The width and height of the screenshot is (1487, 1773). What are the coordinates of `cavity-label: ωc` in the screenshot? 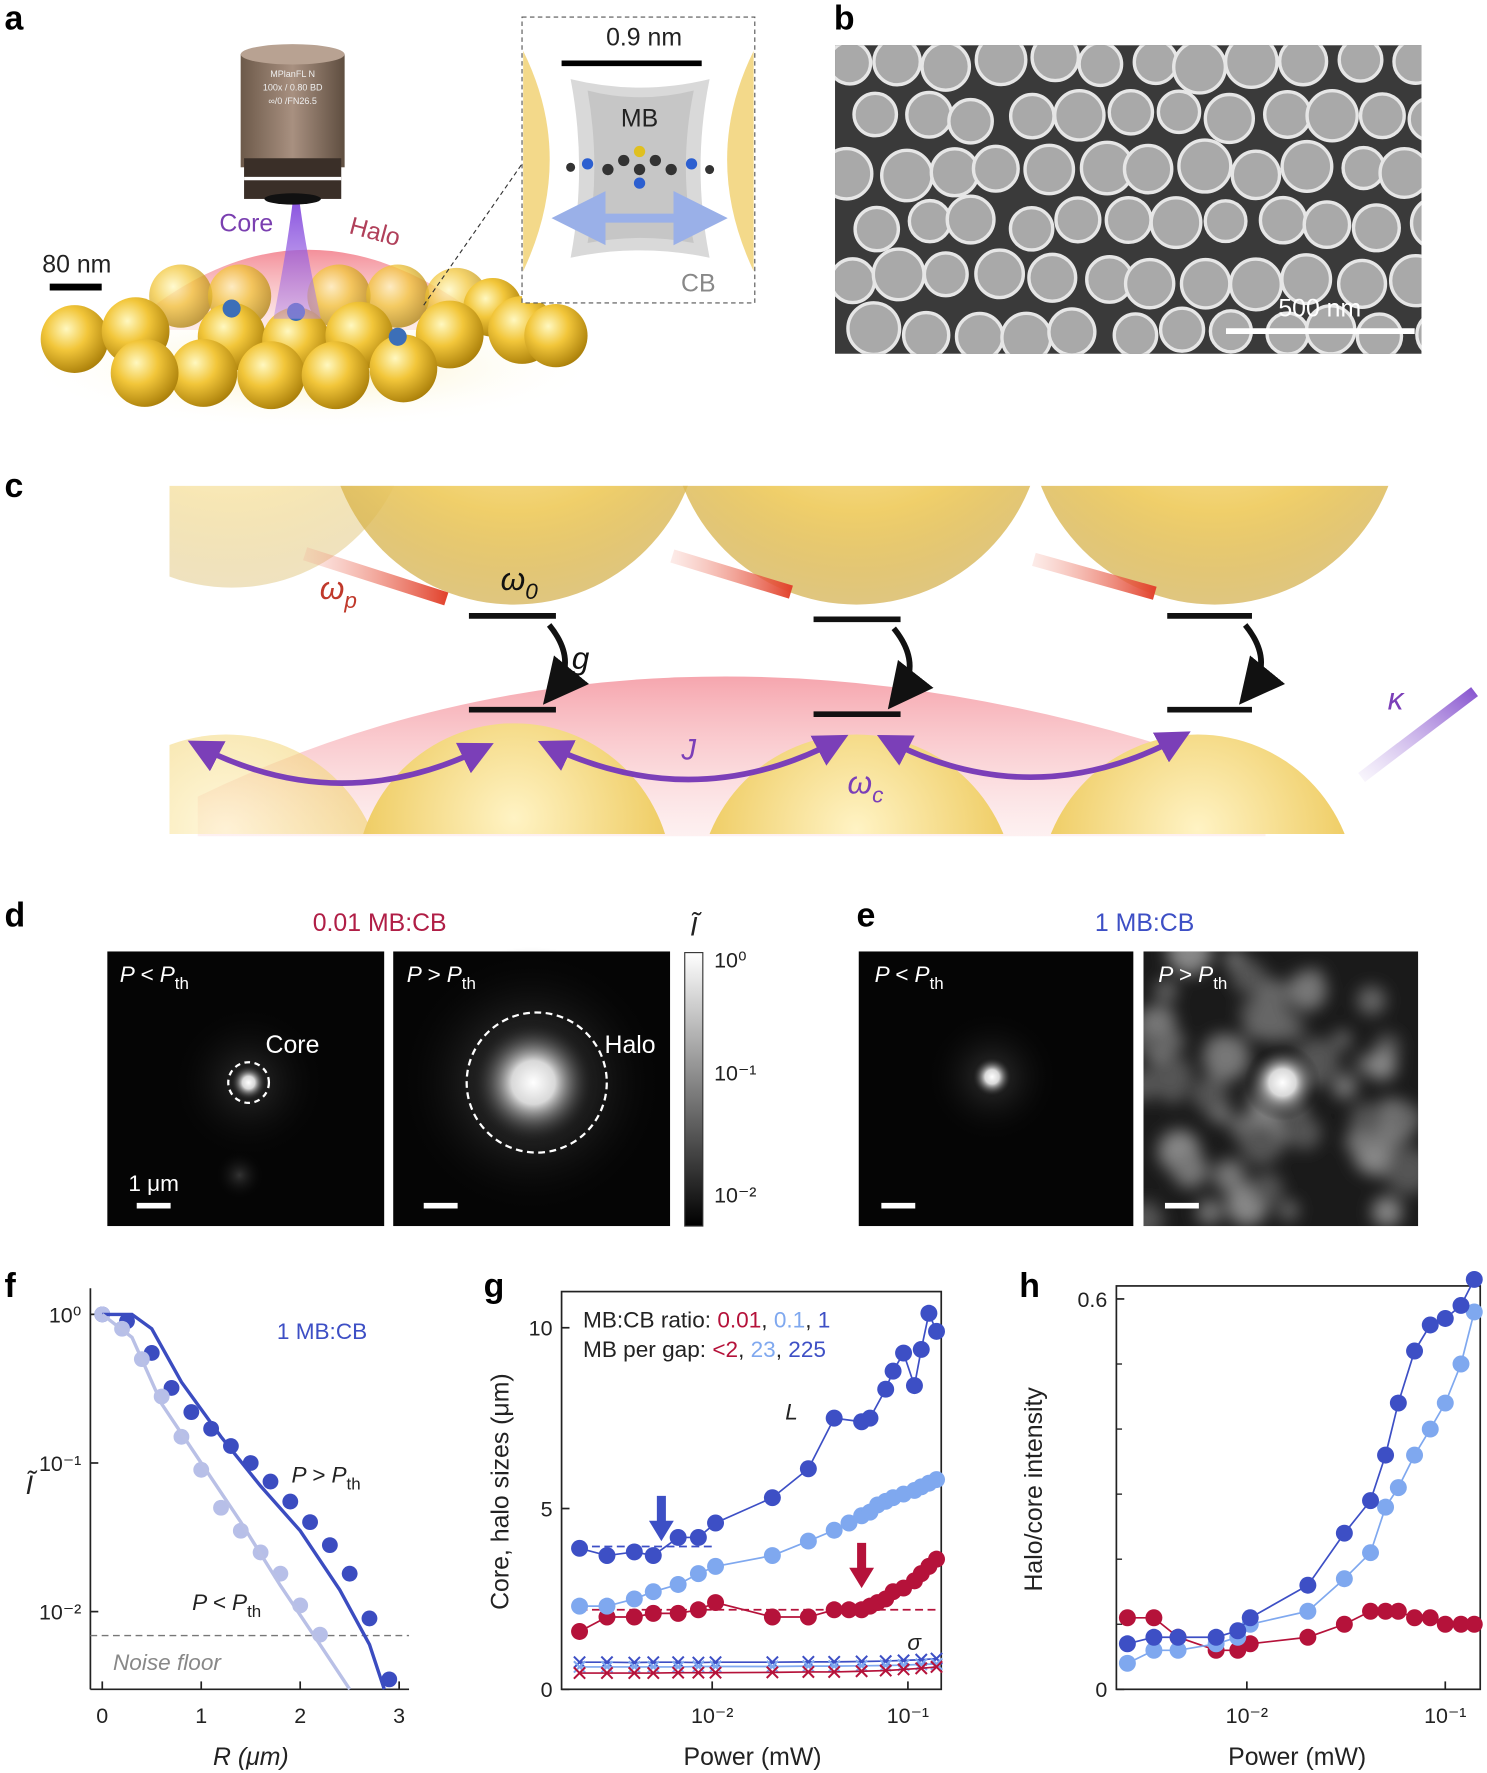 It's located at (865, 785).